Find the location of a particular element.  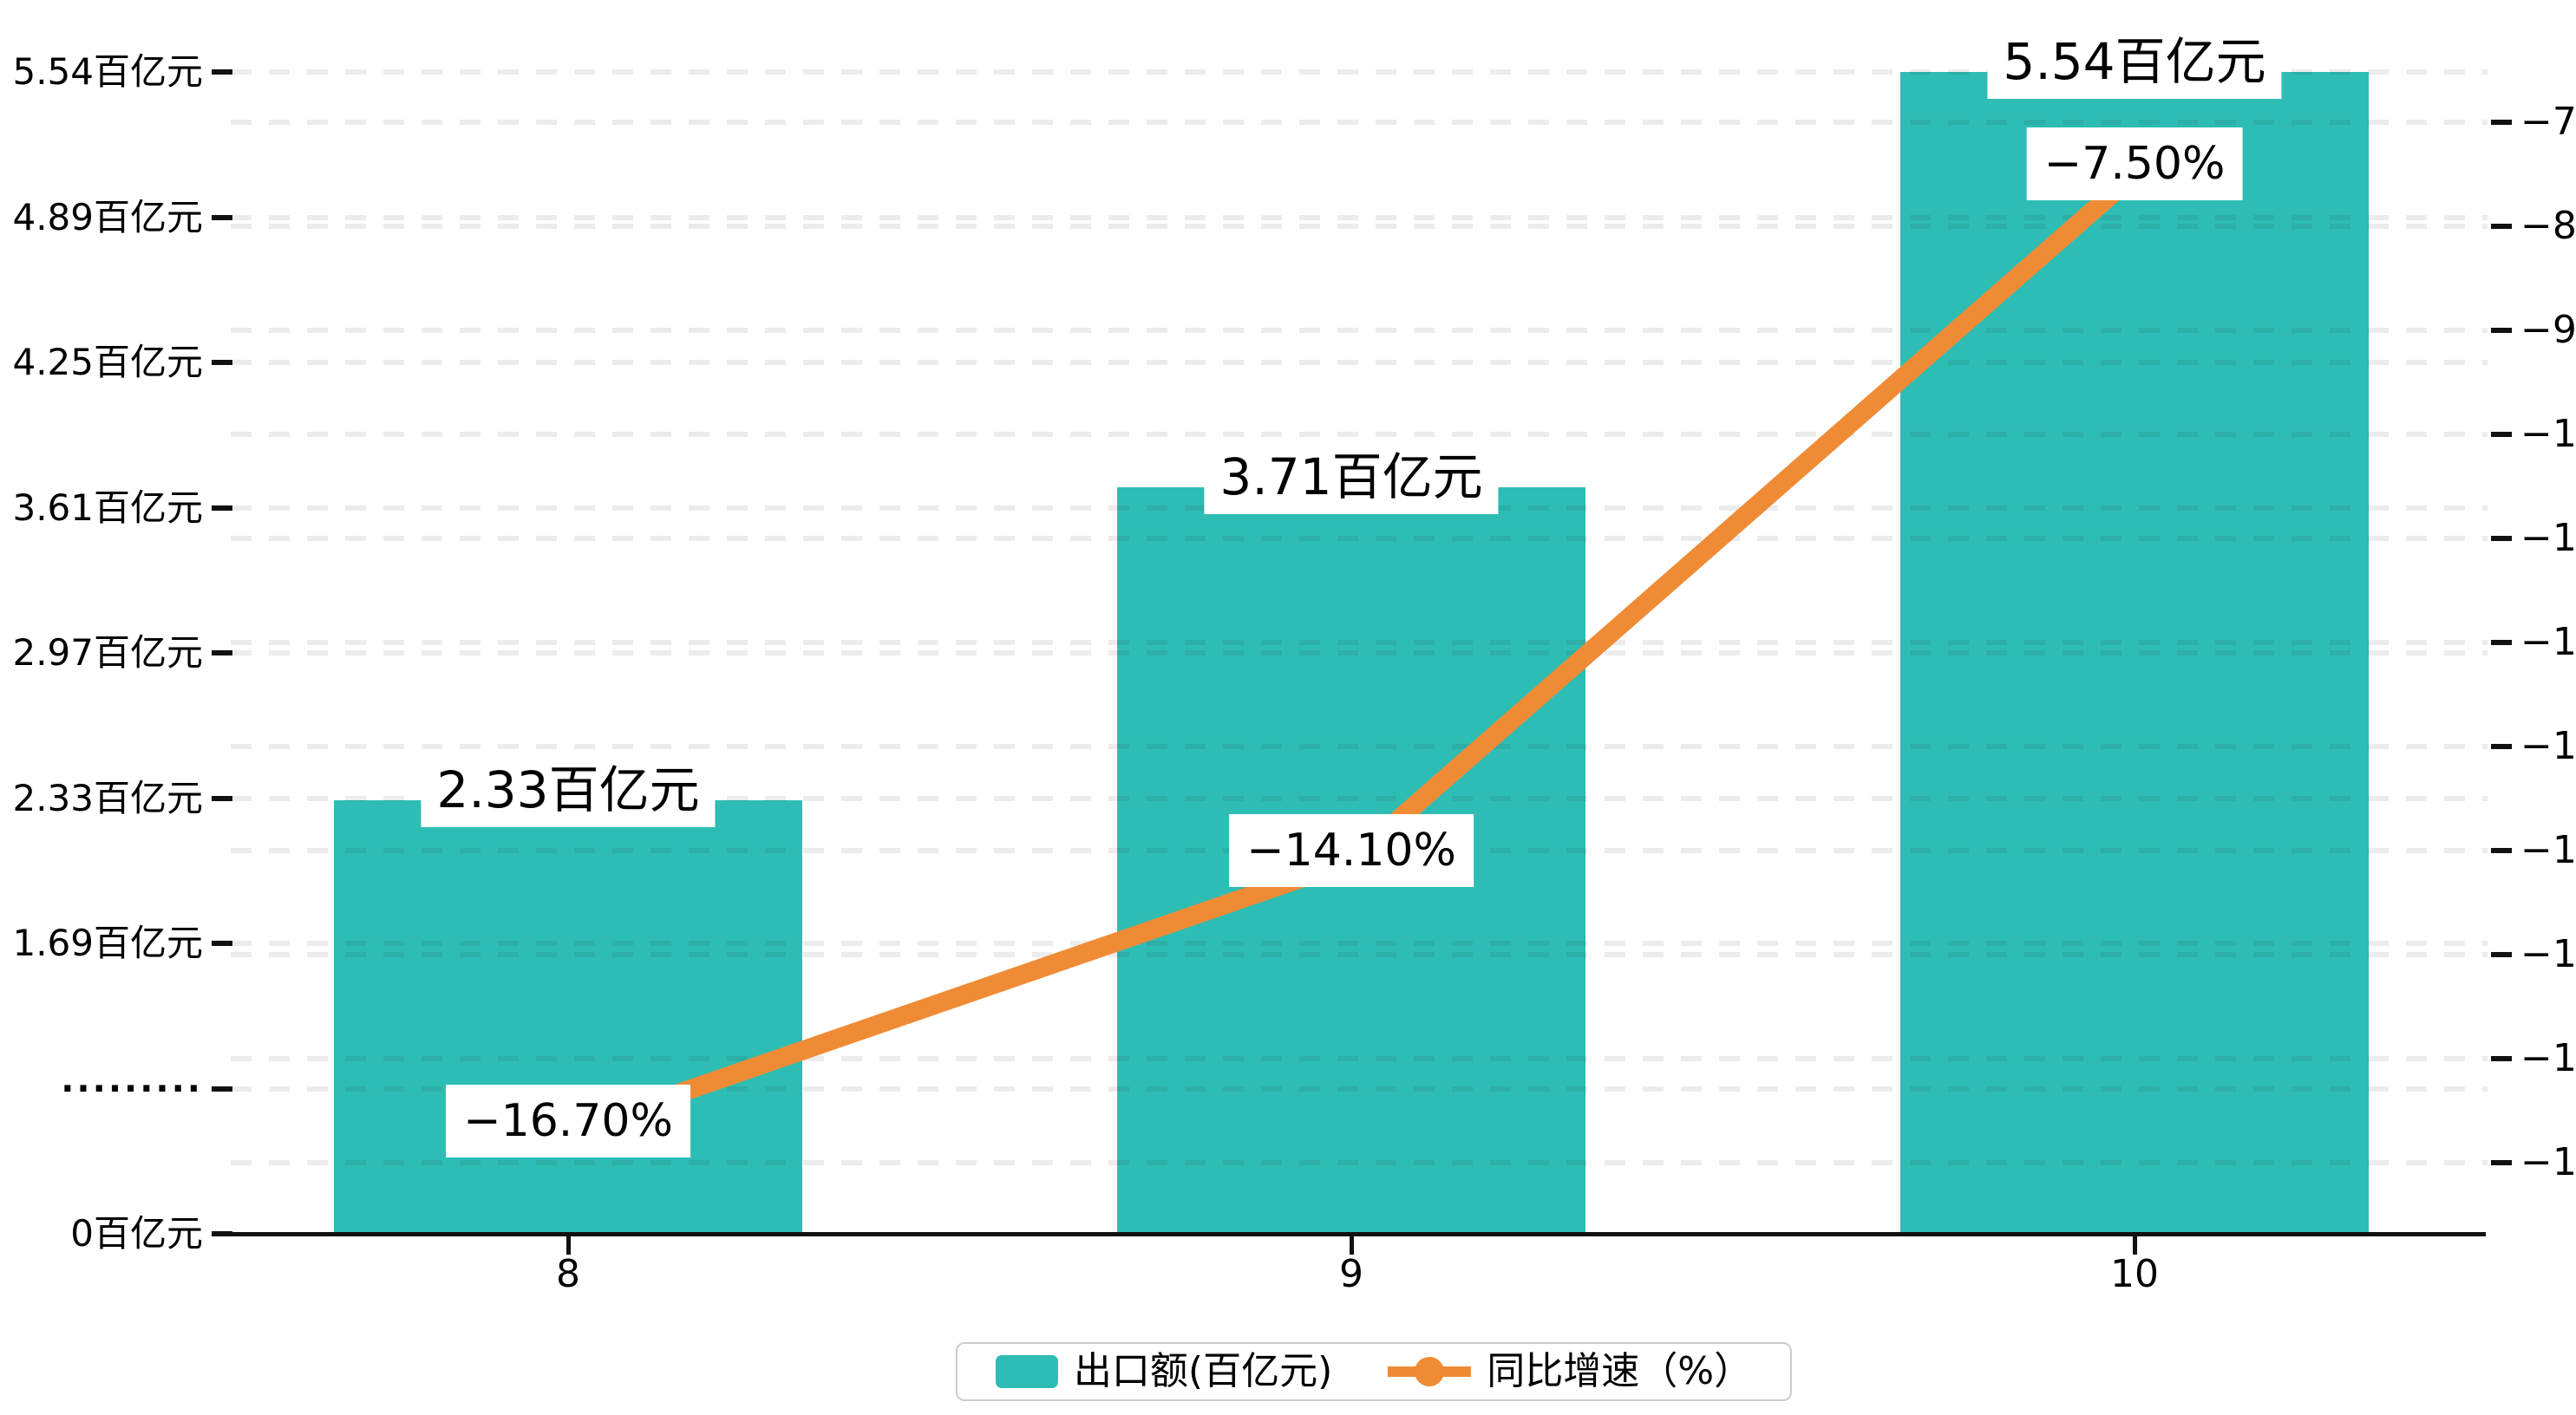

right-axis-tick-label: −8 is located at coordinates (2548, 226).